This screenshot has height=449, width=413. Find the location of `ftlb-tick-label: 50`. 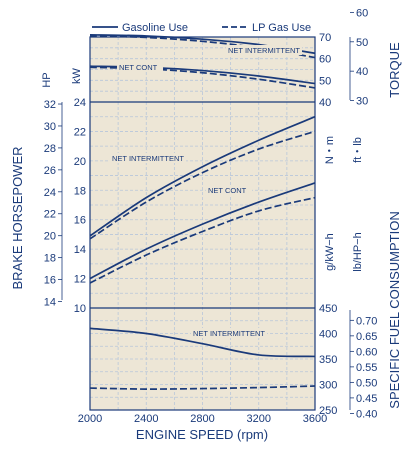

ftlb-tick-label: 50 is located at coordinates (362, 43).